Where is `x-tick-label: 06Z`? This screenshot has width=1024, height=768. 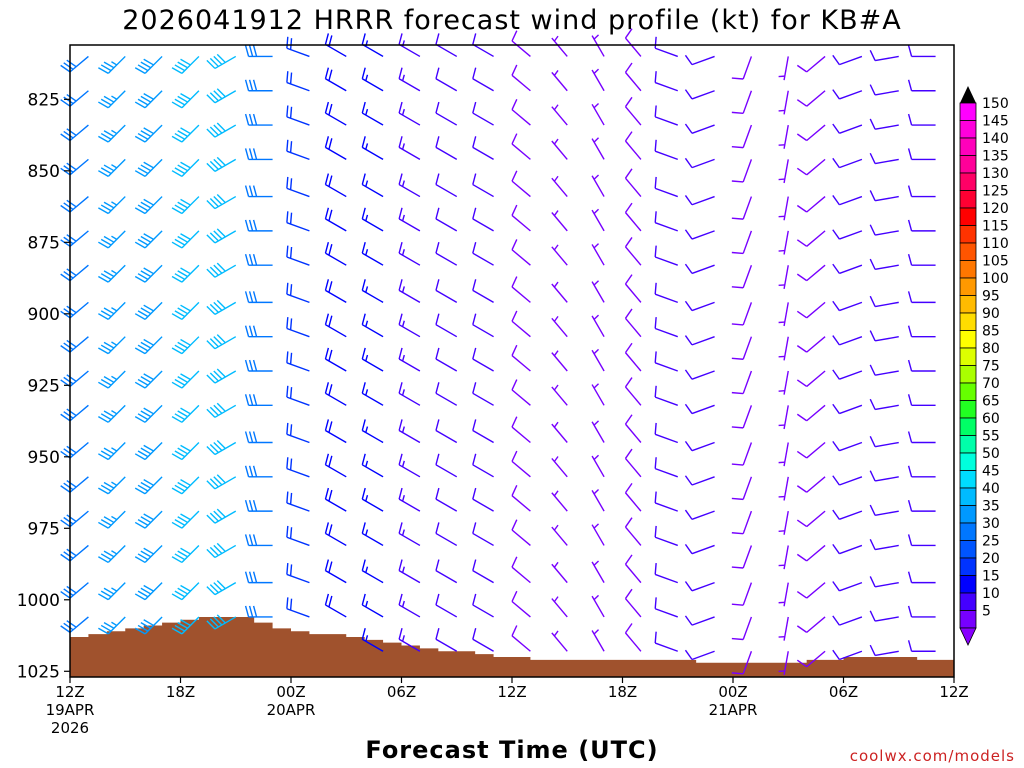 x-tick-label: 06Z is located at coordinates (843, 692).